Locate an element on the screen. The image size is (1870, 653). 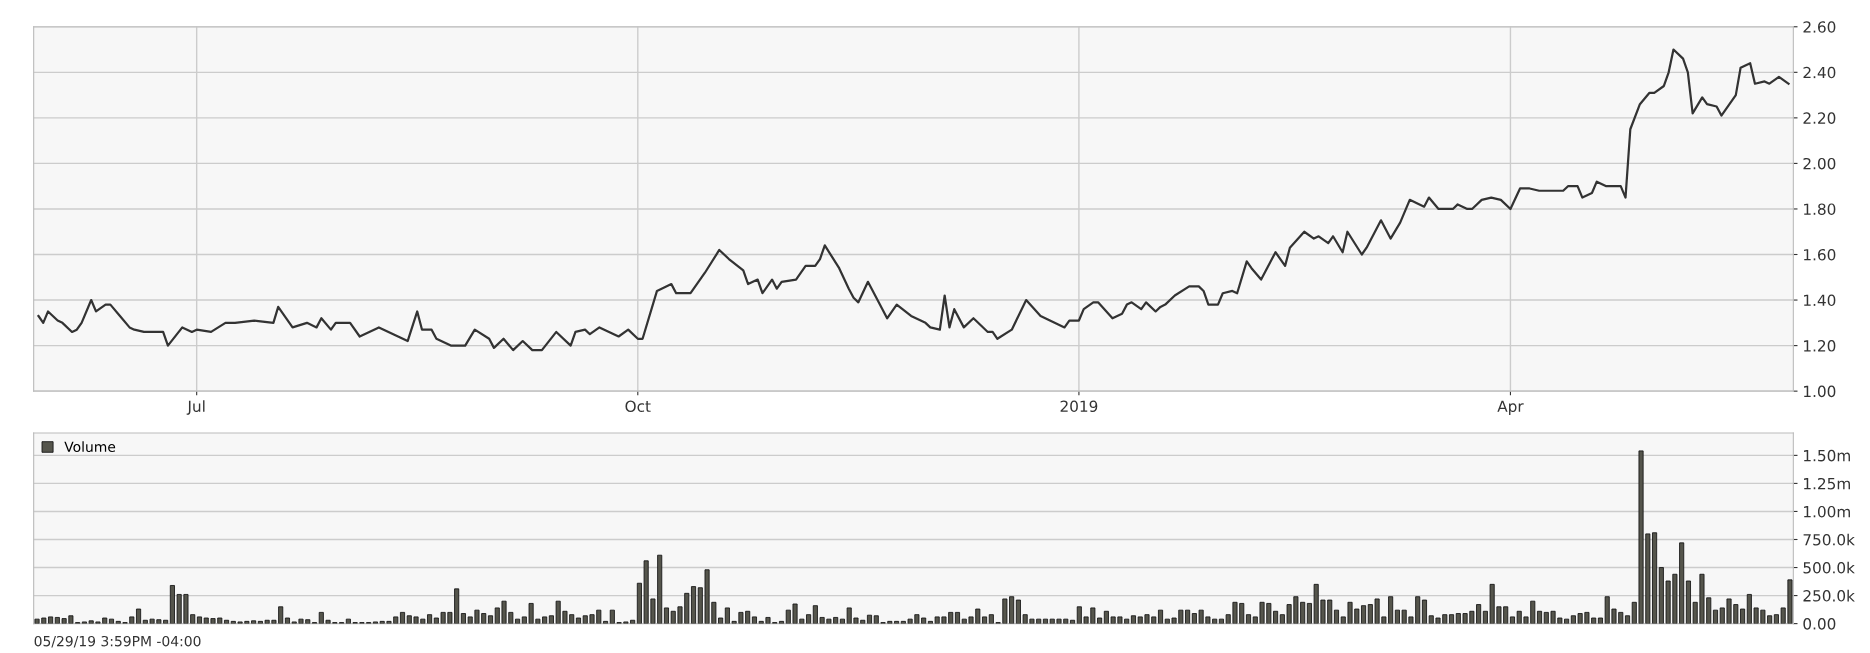
x-tick-label: Jul is located at coordinates (195, 407).